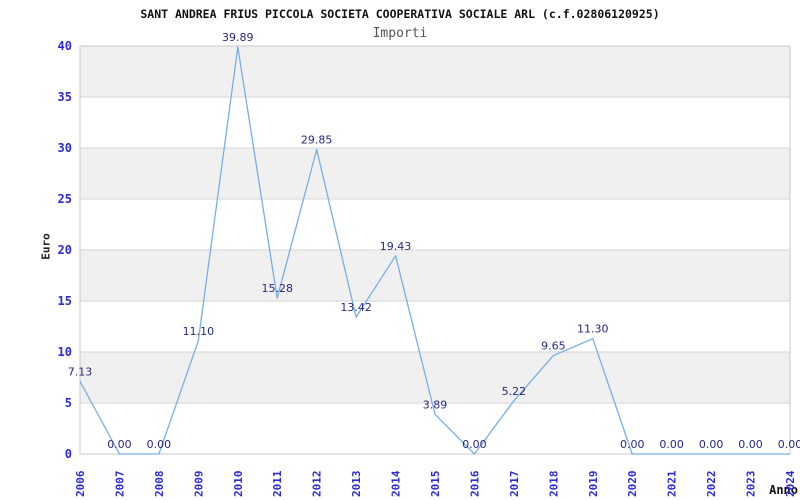  Describe the element at coordinates (65, 301) in the screenshot. I see `y-tick-label: 15` at that location.